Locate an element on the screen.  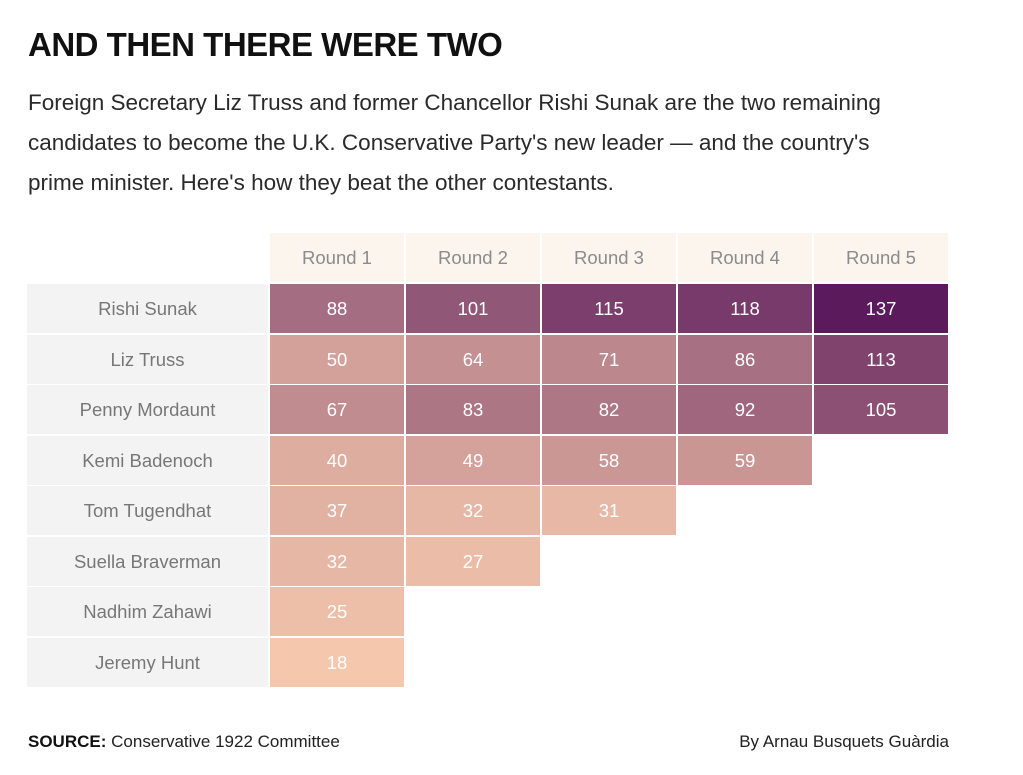
vote-cell: 105 is located at coordinates (881, 409).